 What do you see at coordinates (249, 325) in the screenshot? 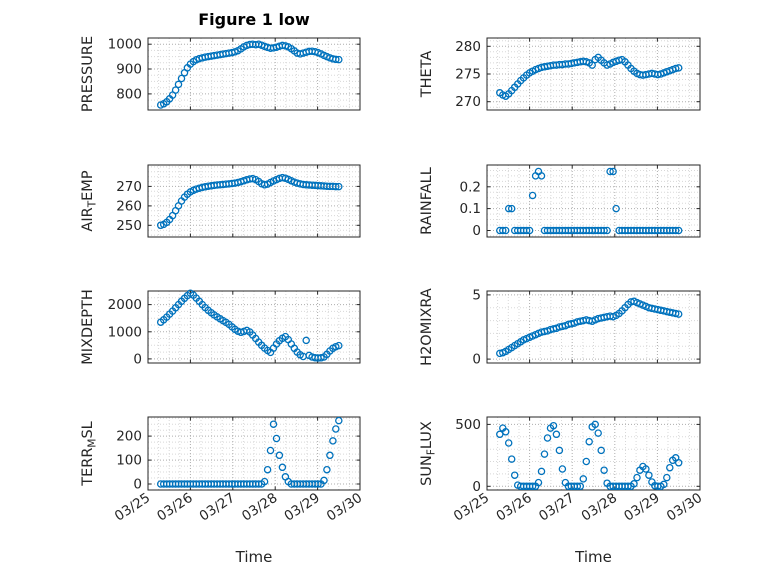
I see `data-points-mixdepth` at bounding box center [249, 325].